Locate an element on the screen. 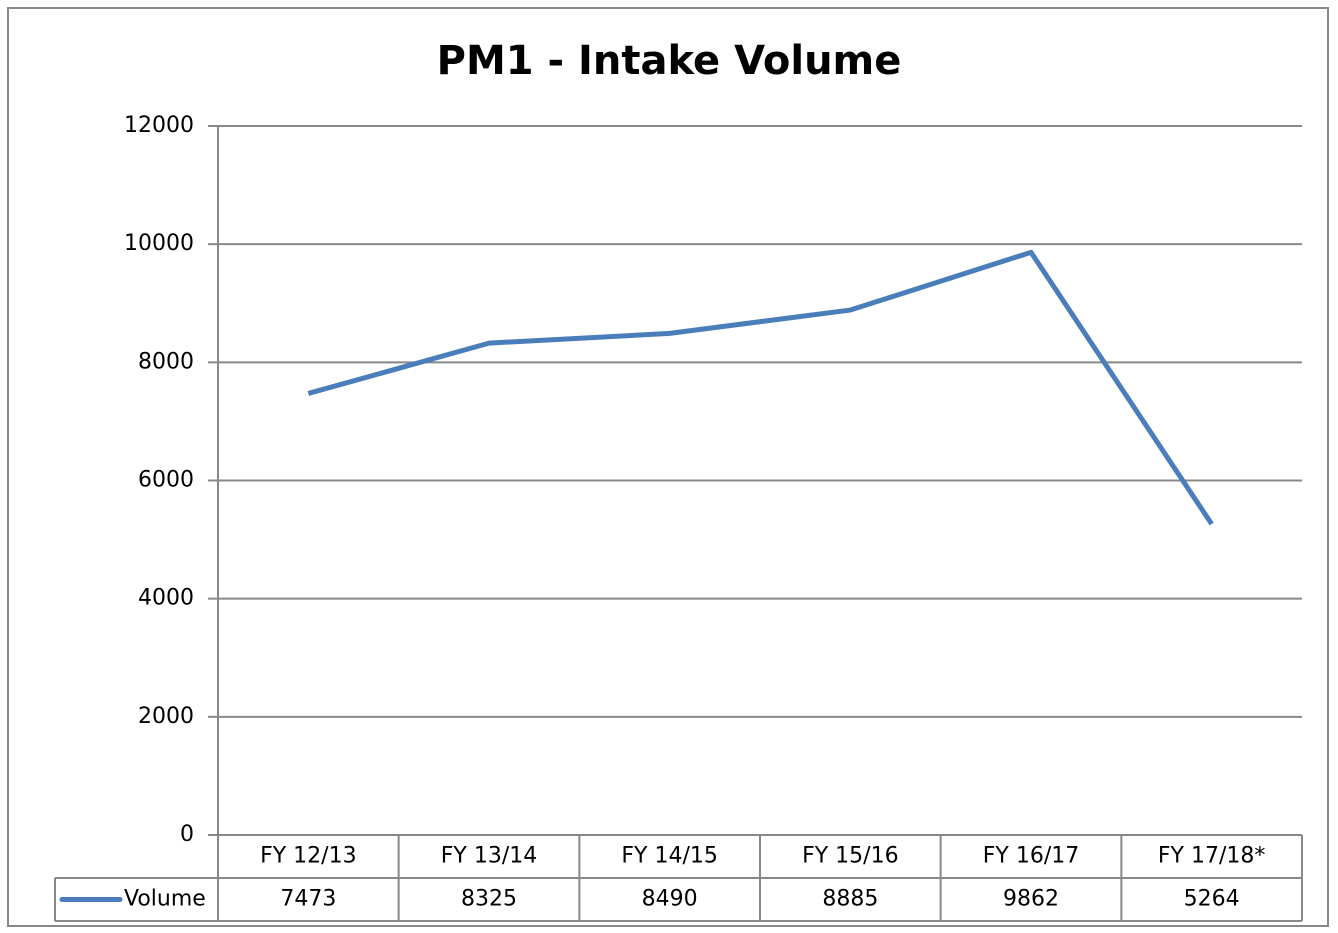 This screenshot has width=1338, height=933. table-value: 7473 is located at coordinates (308, 899).